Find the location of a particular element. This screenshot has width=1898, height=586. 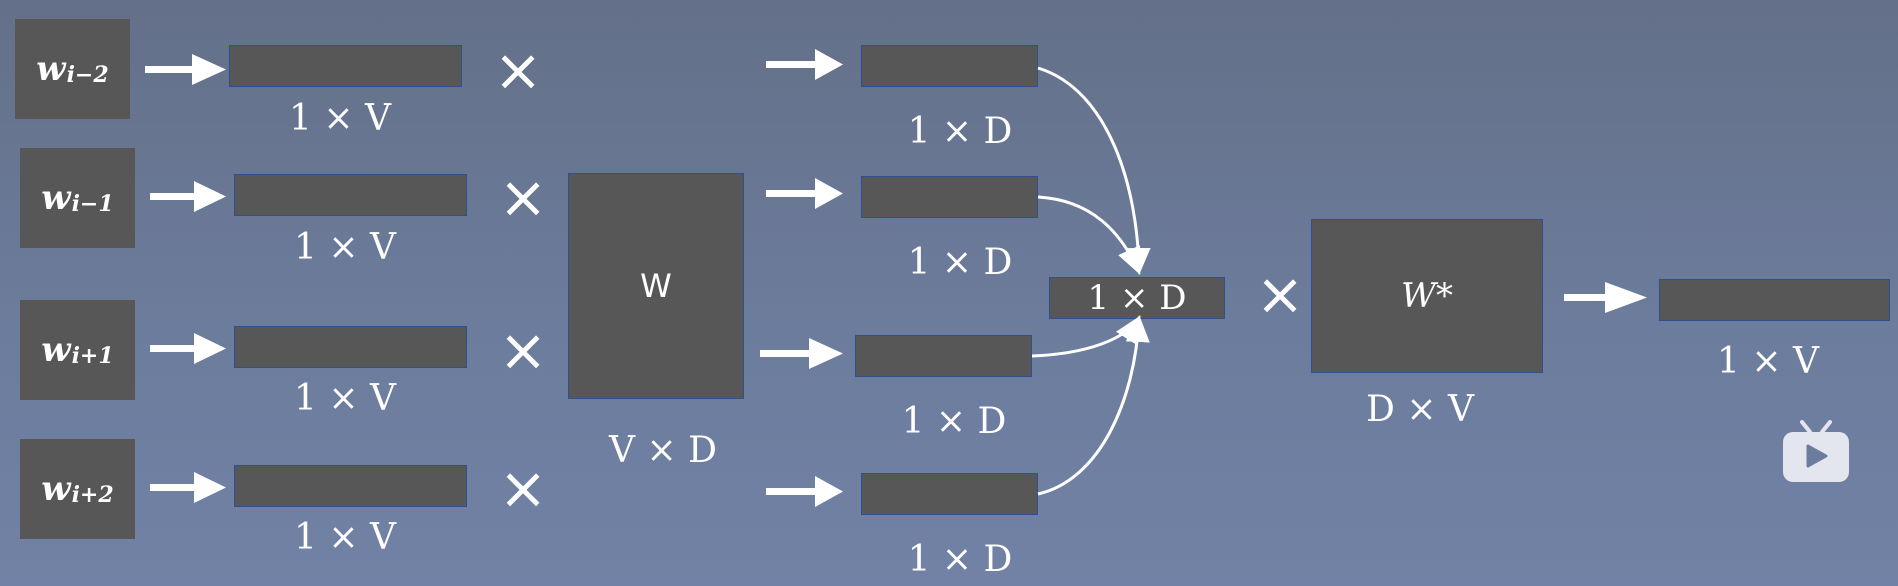

multiply-icon-3: × is located at coordinates (523, 350).